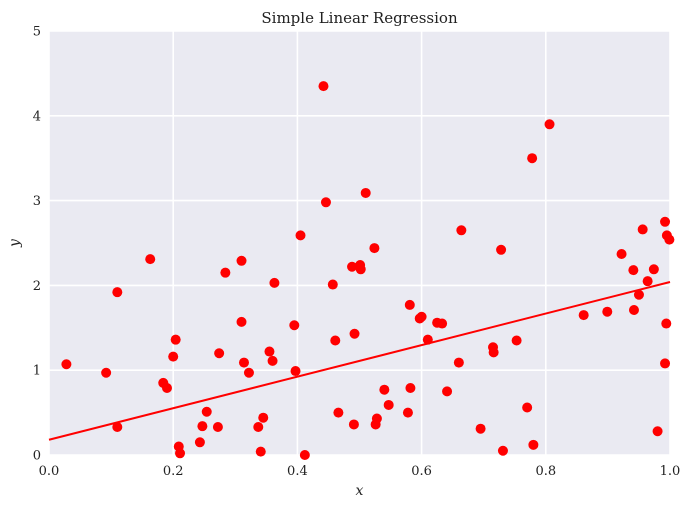 This screenshot has width=691, height=508. I want to click on x-axis-label: x, so click(360, 491).